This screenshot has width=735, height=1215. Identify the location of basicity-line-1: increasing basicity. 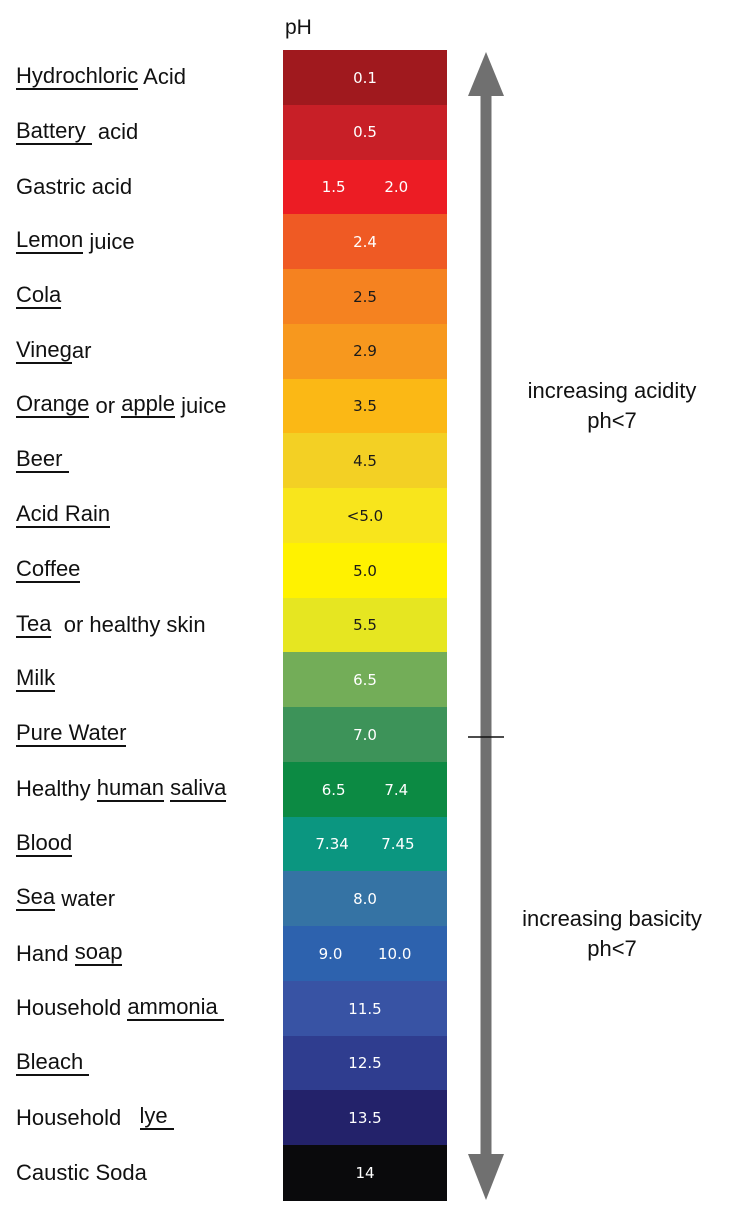
(612, 918).